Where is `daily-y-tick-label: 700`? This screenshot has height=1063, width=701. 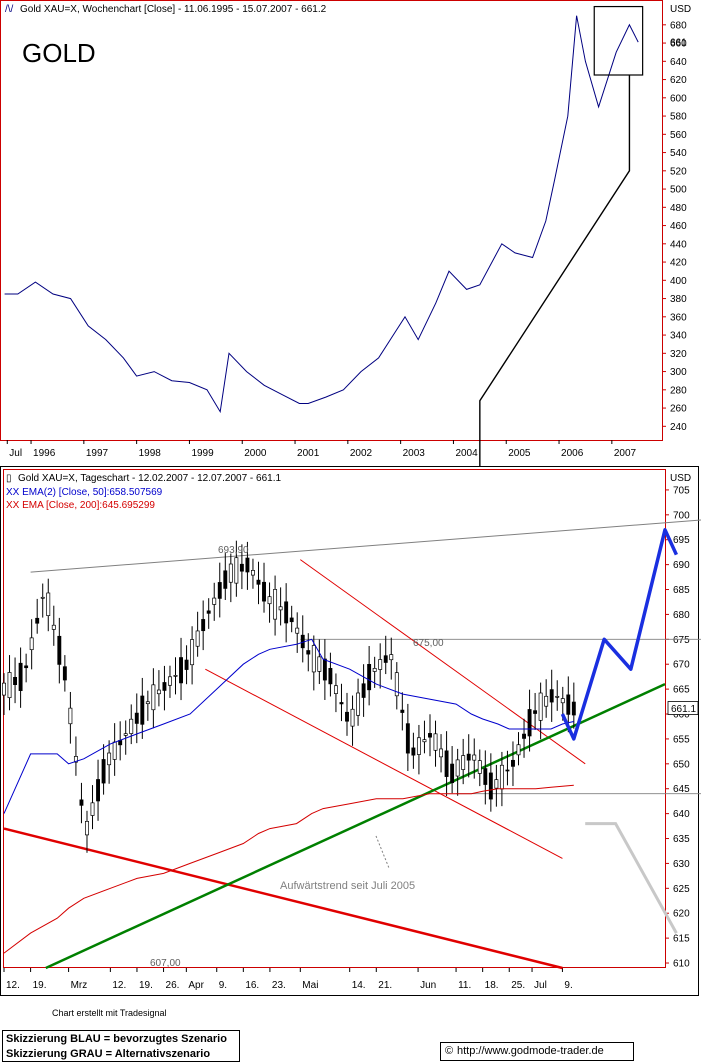
daily-y-tick-label: 700 is located at coordinates (681, 515).